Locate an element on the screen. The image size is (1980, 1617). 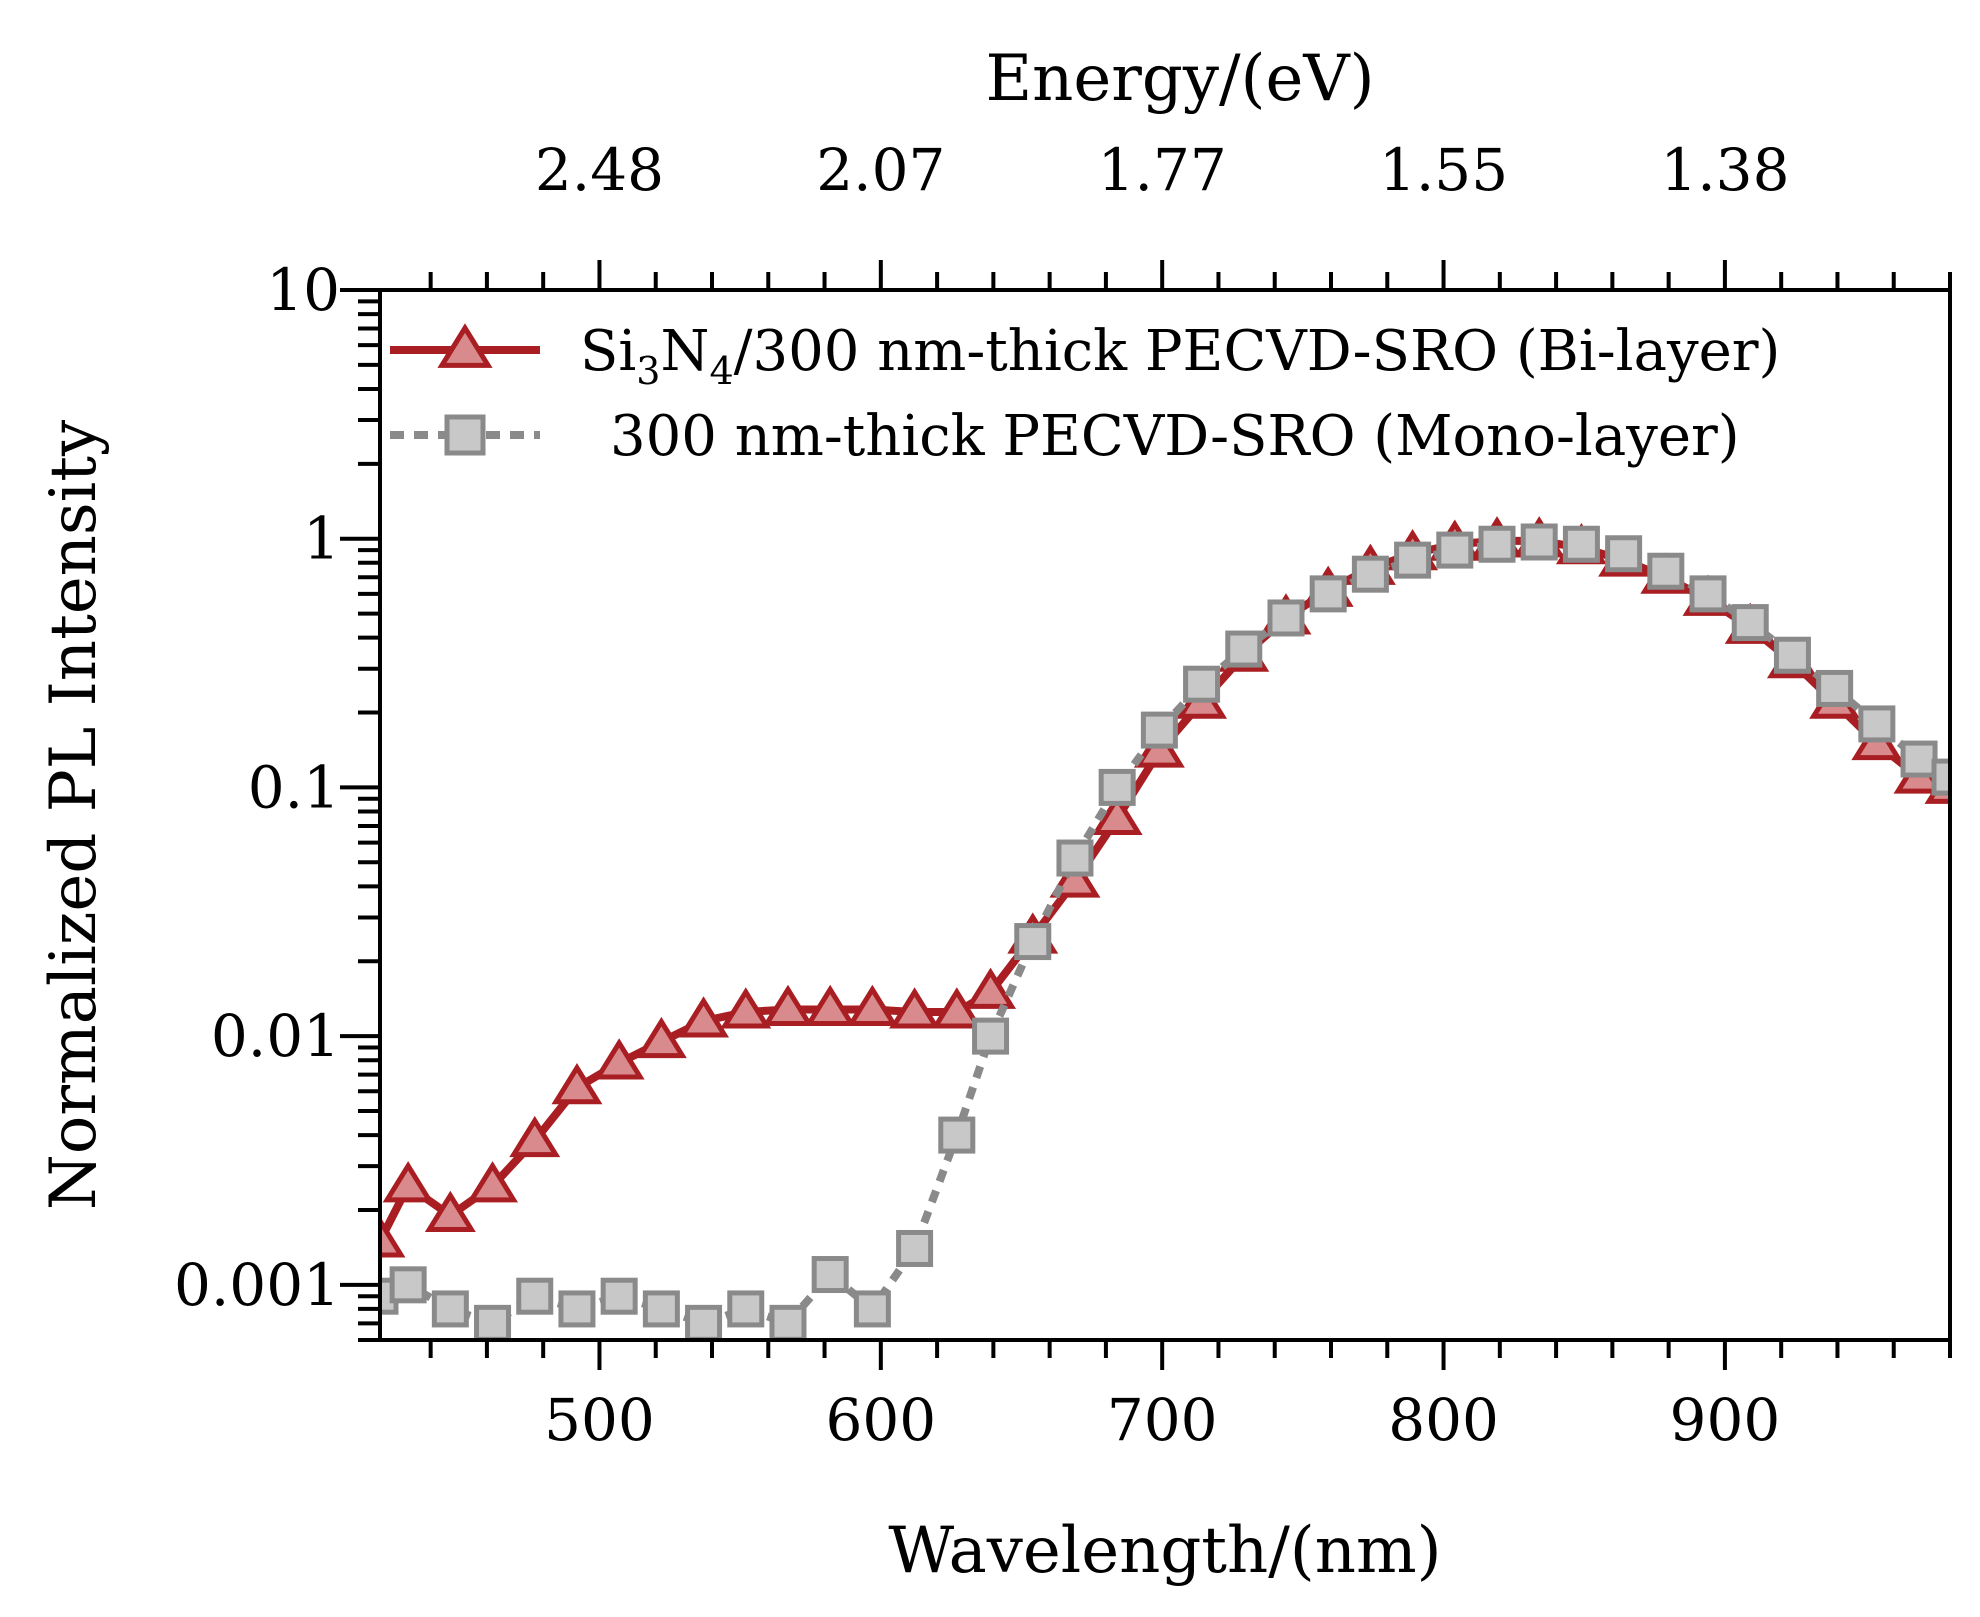
legend-text-part: 4 is located at coordinates (721, 371).